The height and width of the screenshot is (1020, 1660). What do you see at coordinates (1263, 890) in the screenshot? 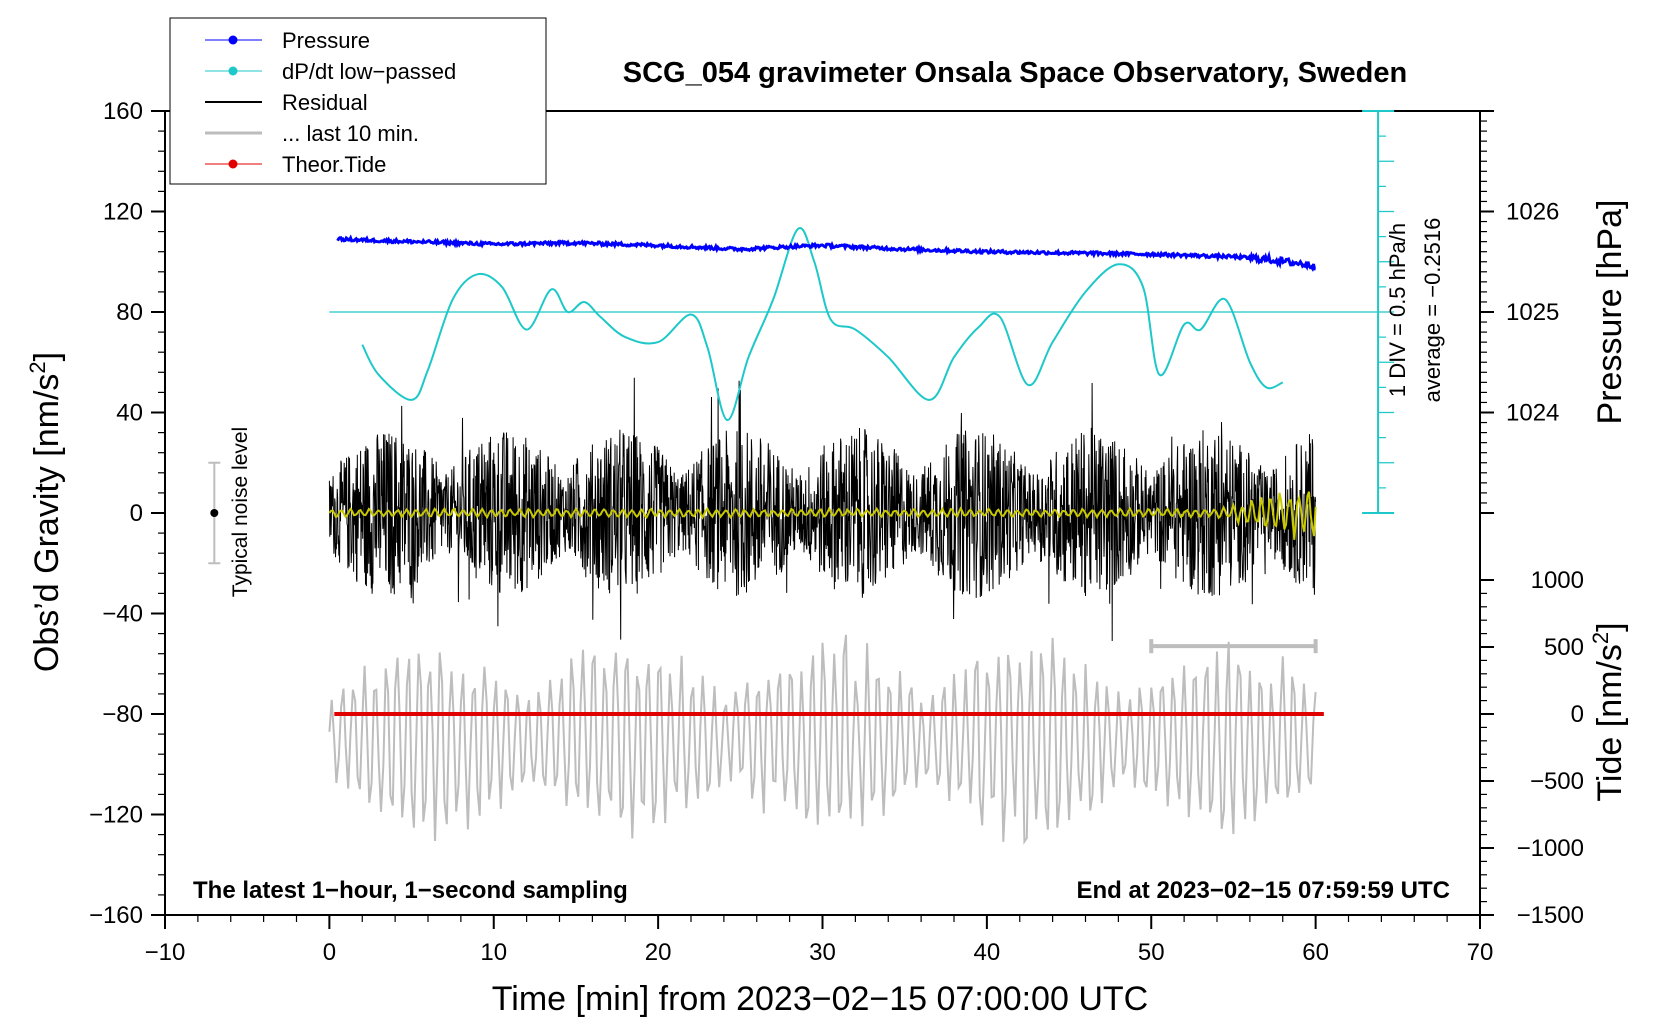
I see `annotation-right: End at 2023−02−15 07:59:59 UTC` at bounding box center [1263, 890].